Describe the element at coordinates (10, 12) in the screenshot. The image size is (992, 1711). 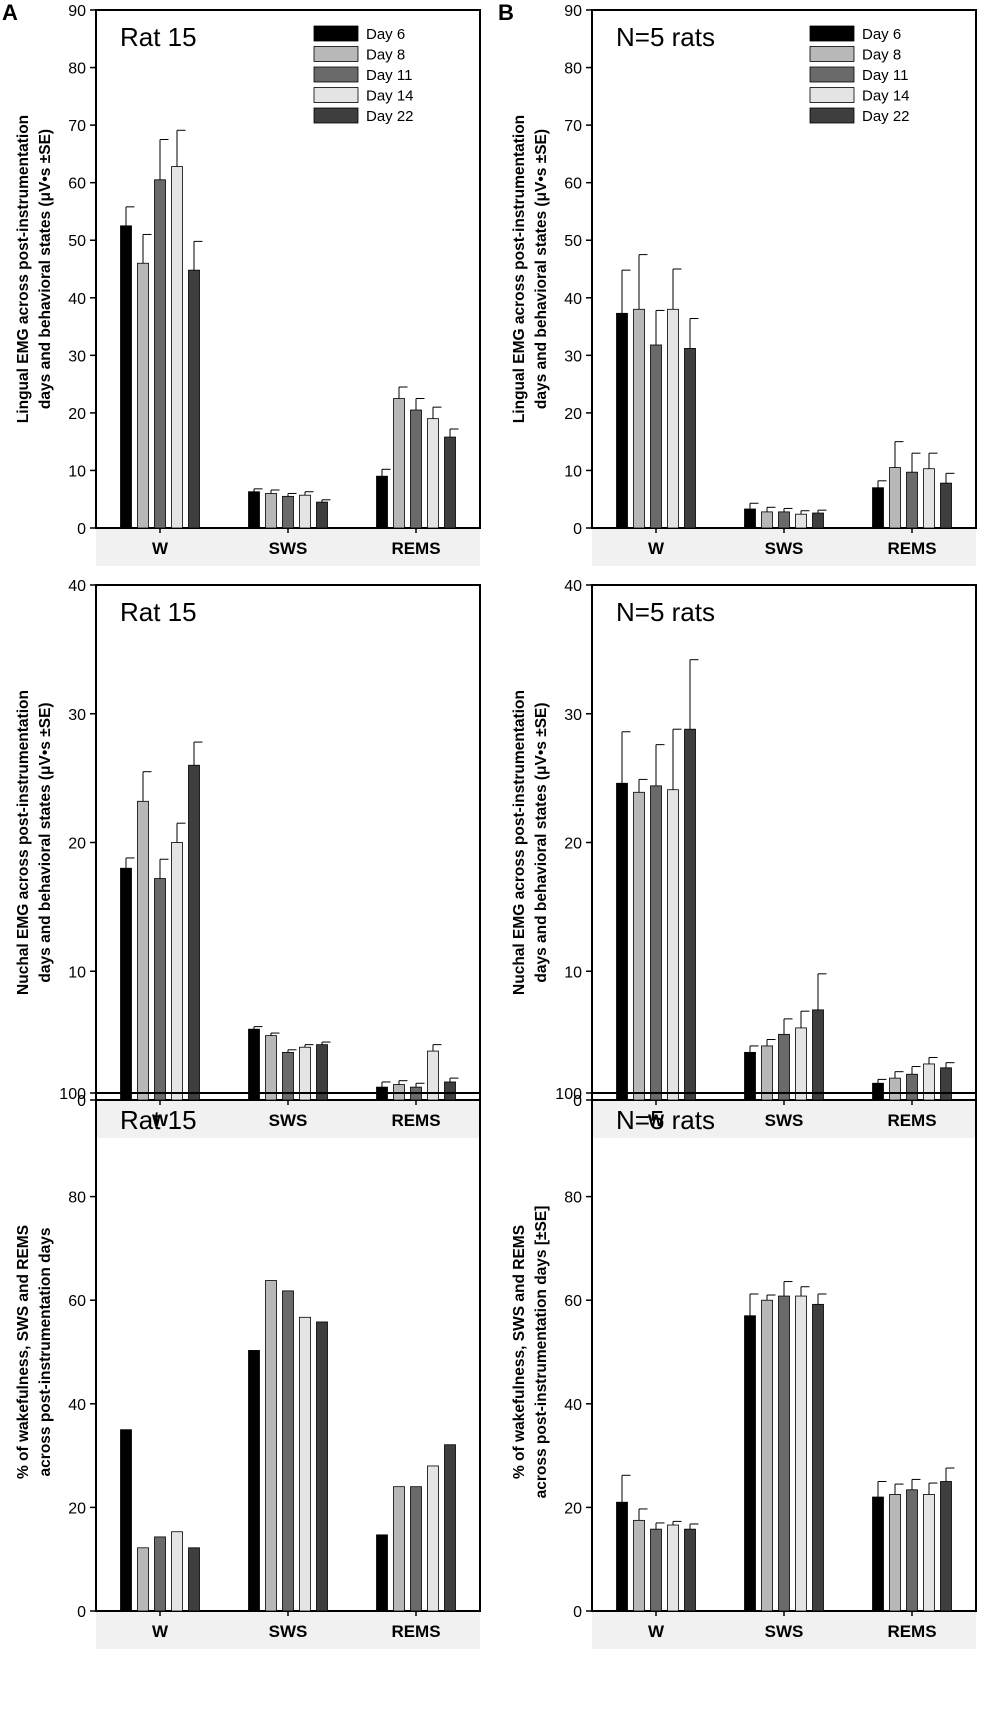
I see `panel-letter-a: A` at that location.